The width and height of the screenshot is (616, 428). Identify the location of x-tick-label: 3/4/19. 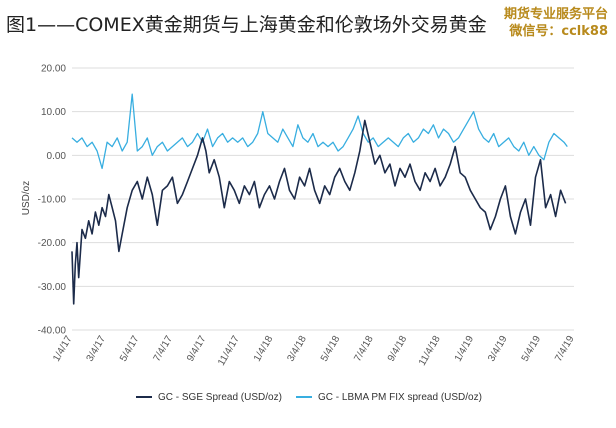
(498, 349).